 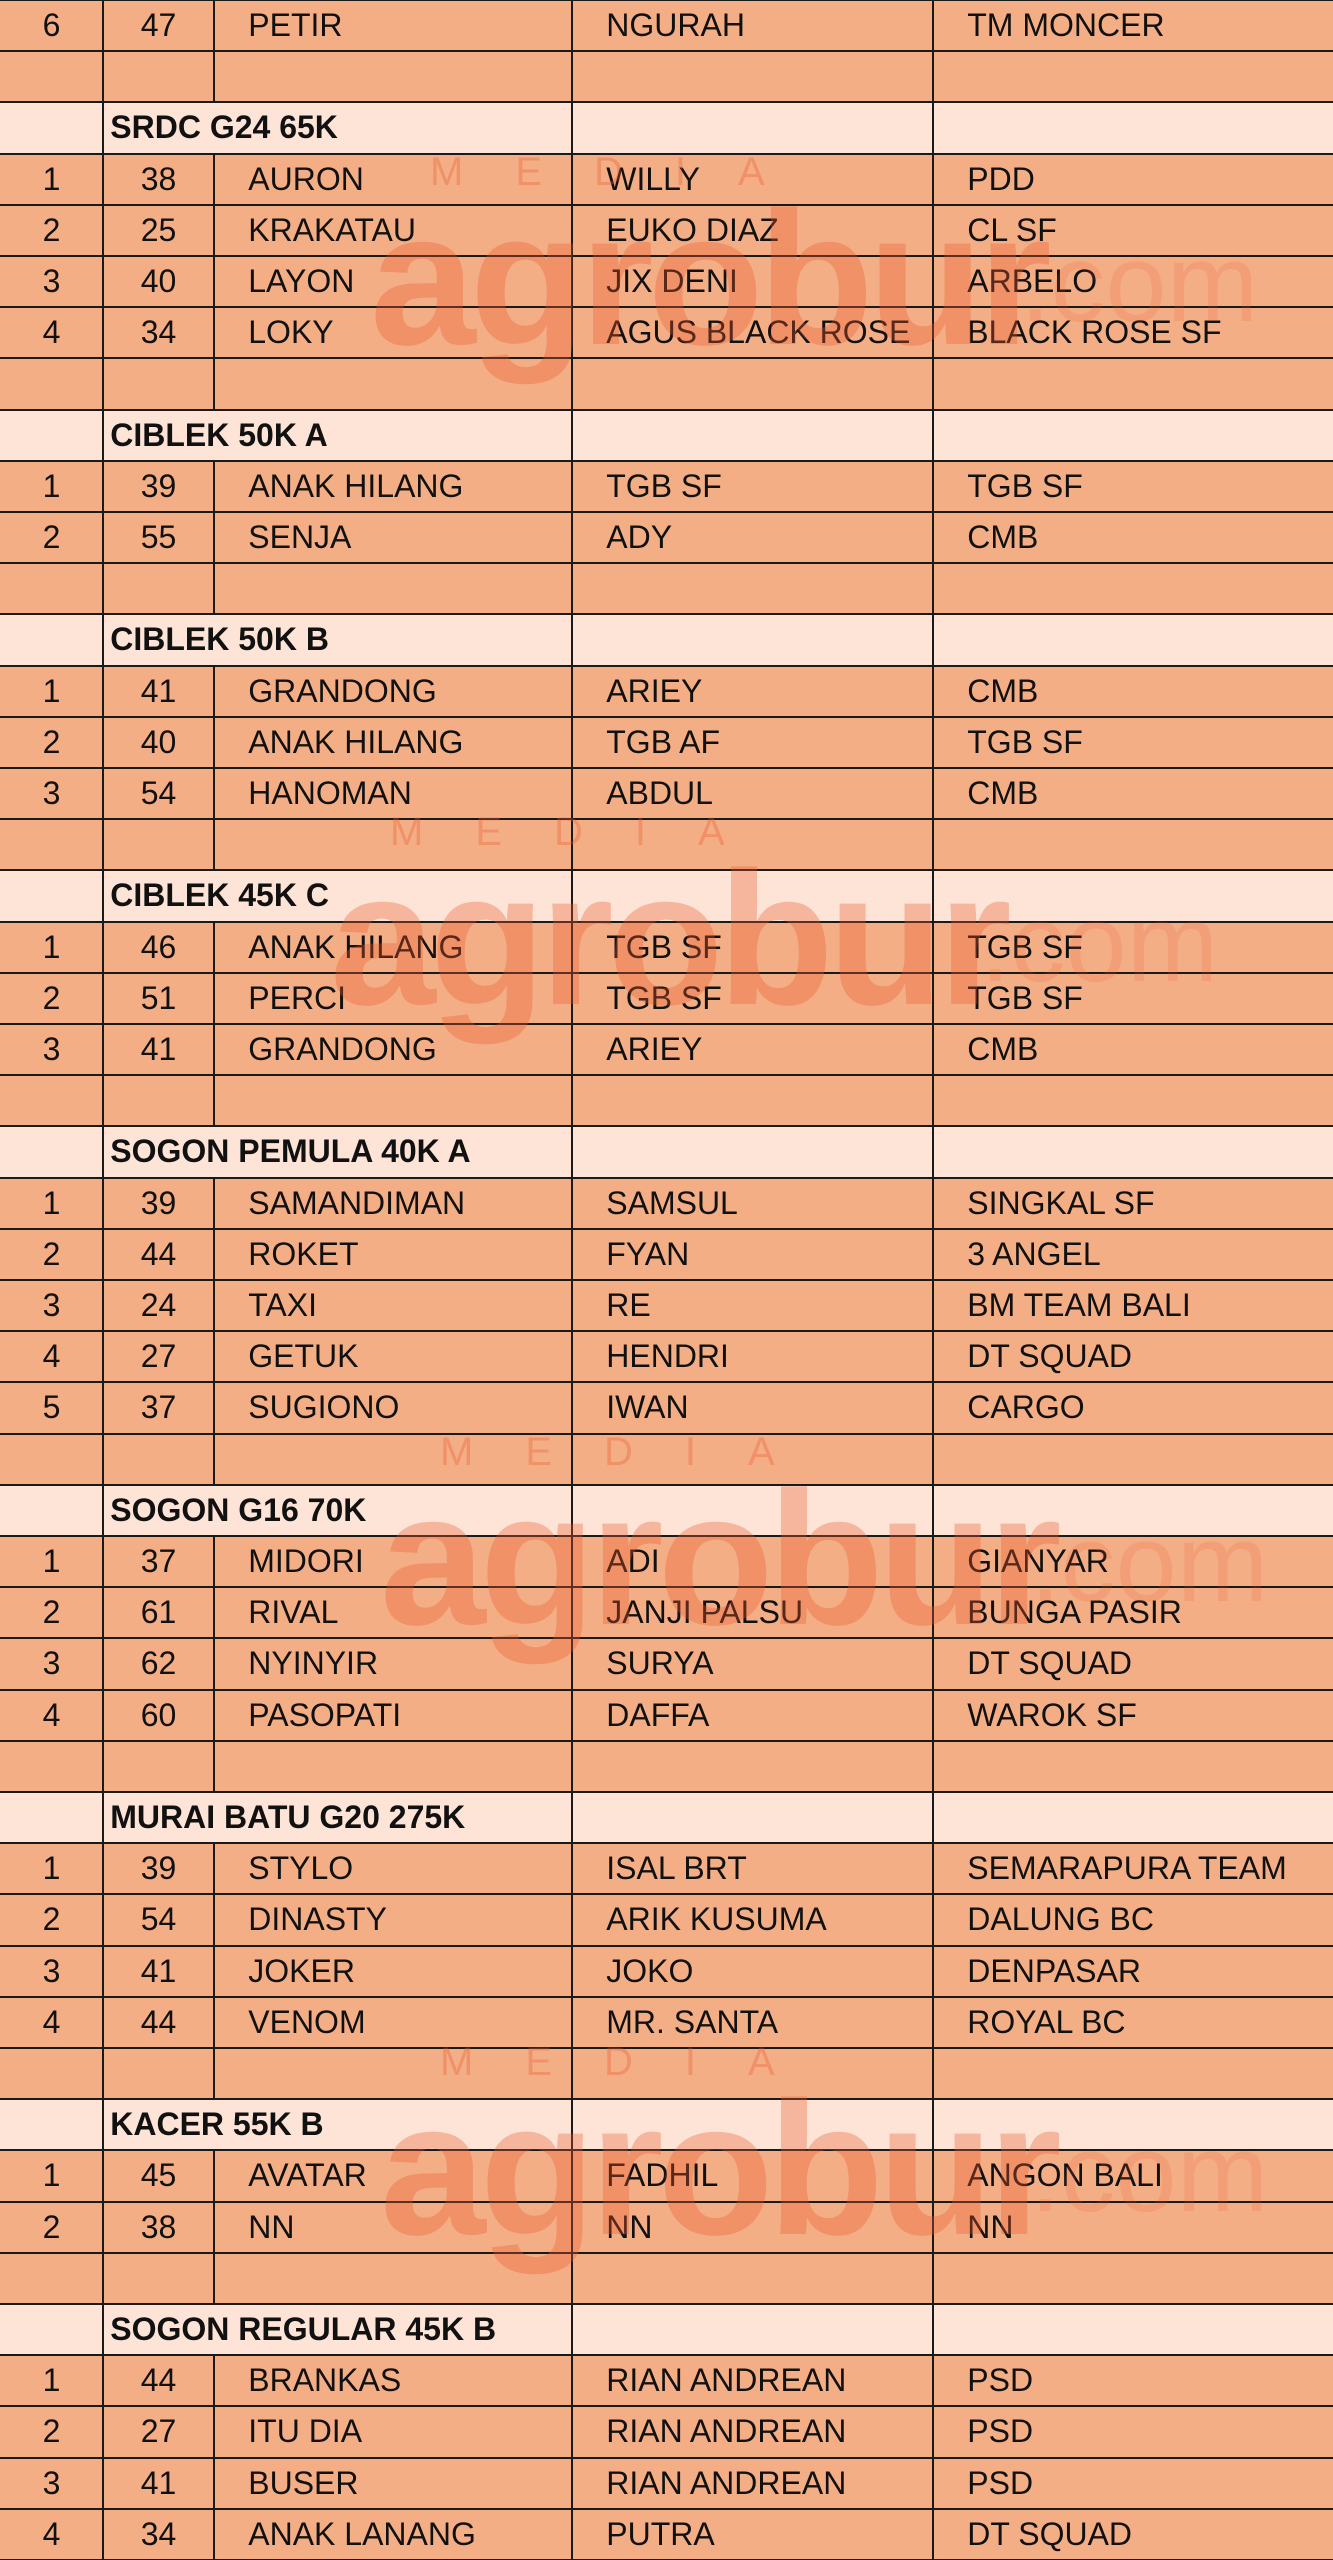 What do you see at coordinates (666, 947) in the screenshot?
I see `table-row: 1 46 ANAK HILANG TGB SF TGB SF` at bounding box center [666, 947].